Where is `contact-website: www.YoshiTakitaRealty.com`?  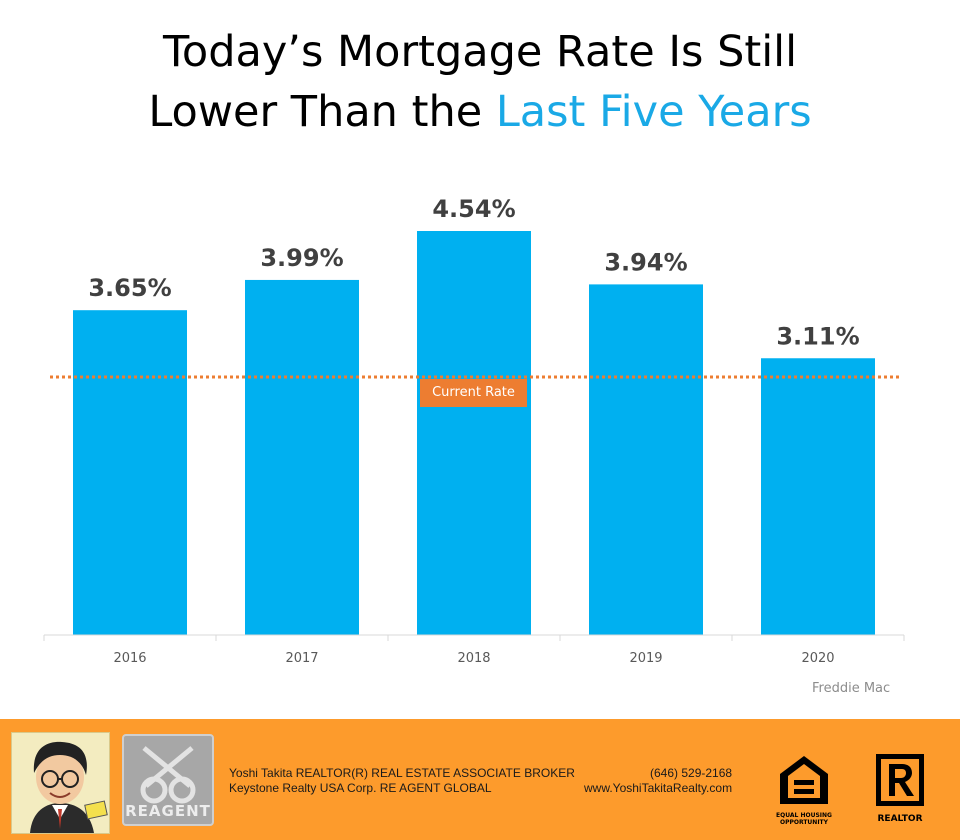
contact-website: www.YoshiTakitaRealty.com is located at coordinates (658, 788).